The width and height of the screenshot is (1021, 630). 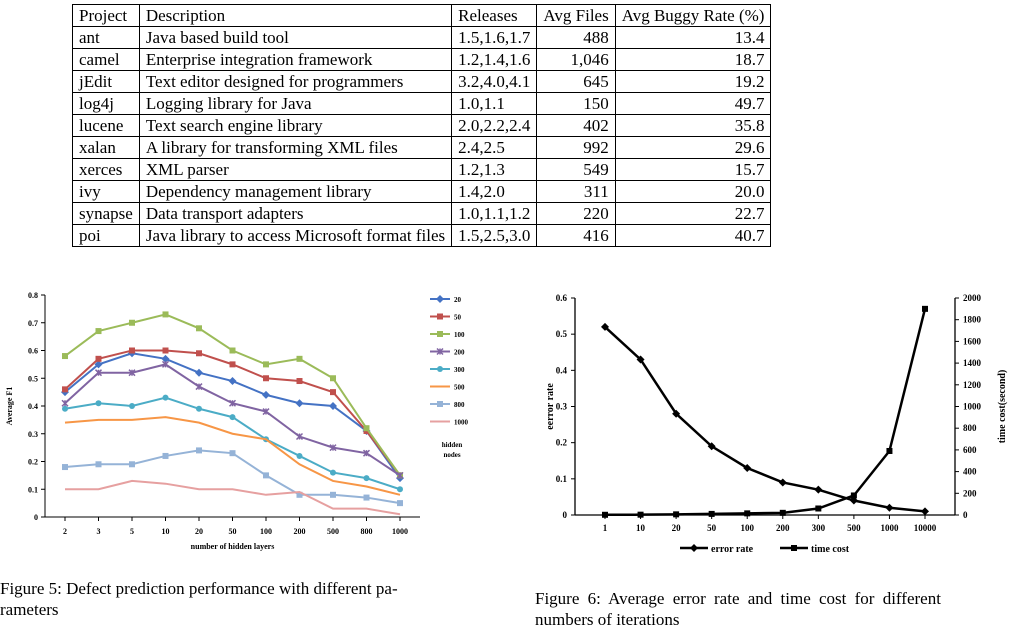 I want to click on x-tick-label: 3, so click(x=99, y=531).